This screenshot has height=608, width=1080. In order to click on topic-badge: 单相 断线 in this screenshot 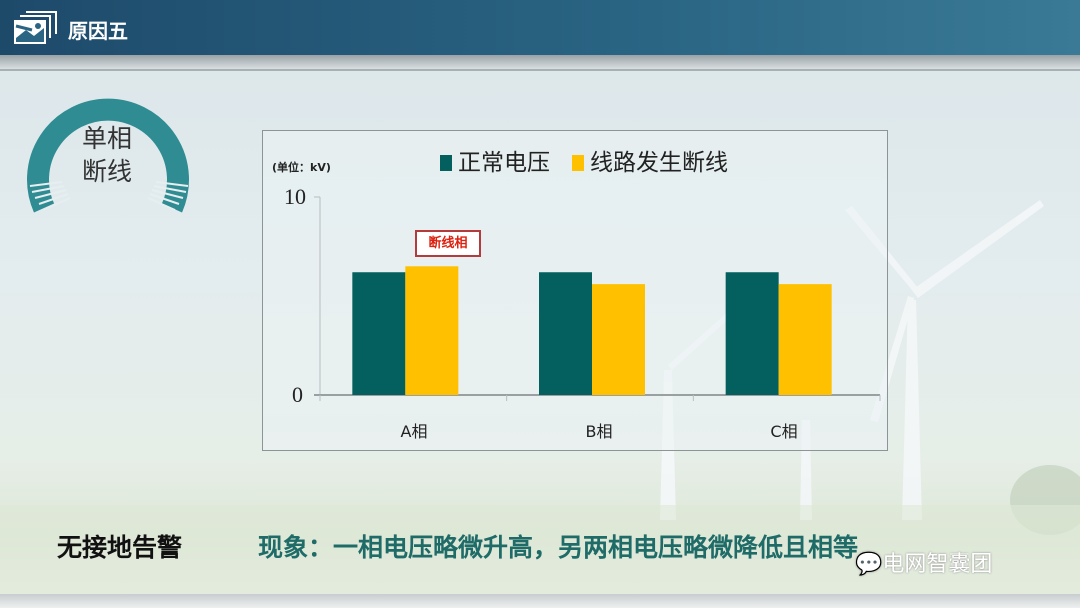, I will do `click(107, 155)`.